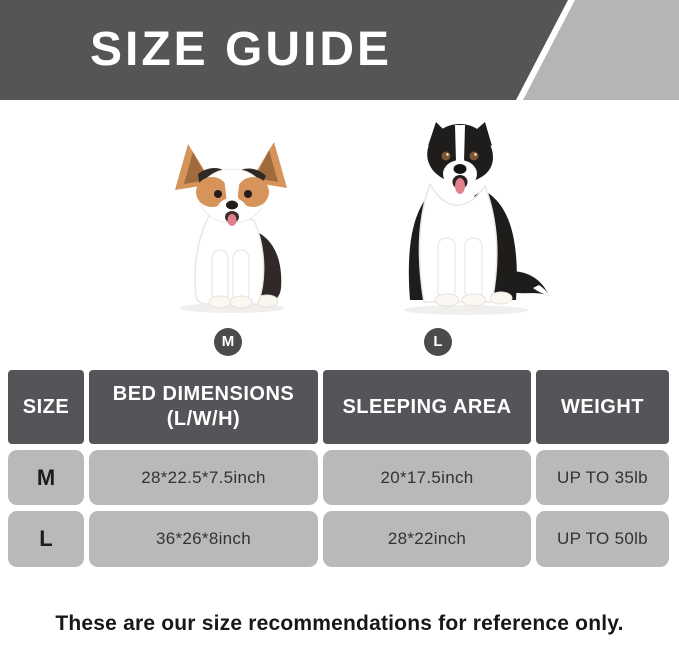  What do you see at coordinates (46, 477) in the screenshot?
I see `row-m-size-cell: M` at bounding box center [46, 477].